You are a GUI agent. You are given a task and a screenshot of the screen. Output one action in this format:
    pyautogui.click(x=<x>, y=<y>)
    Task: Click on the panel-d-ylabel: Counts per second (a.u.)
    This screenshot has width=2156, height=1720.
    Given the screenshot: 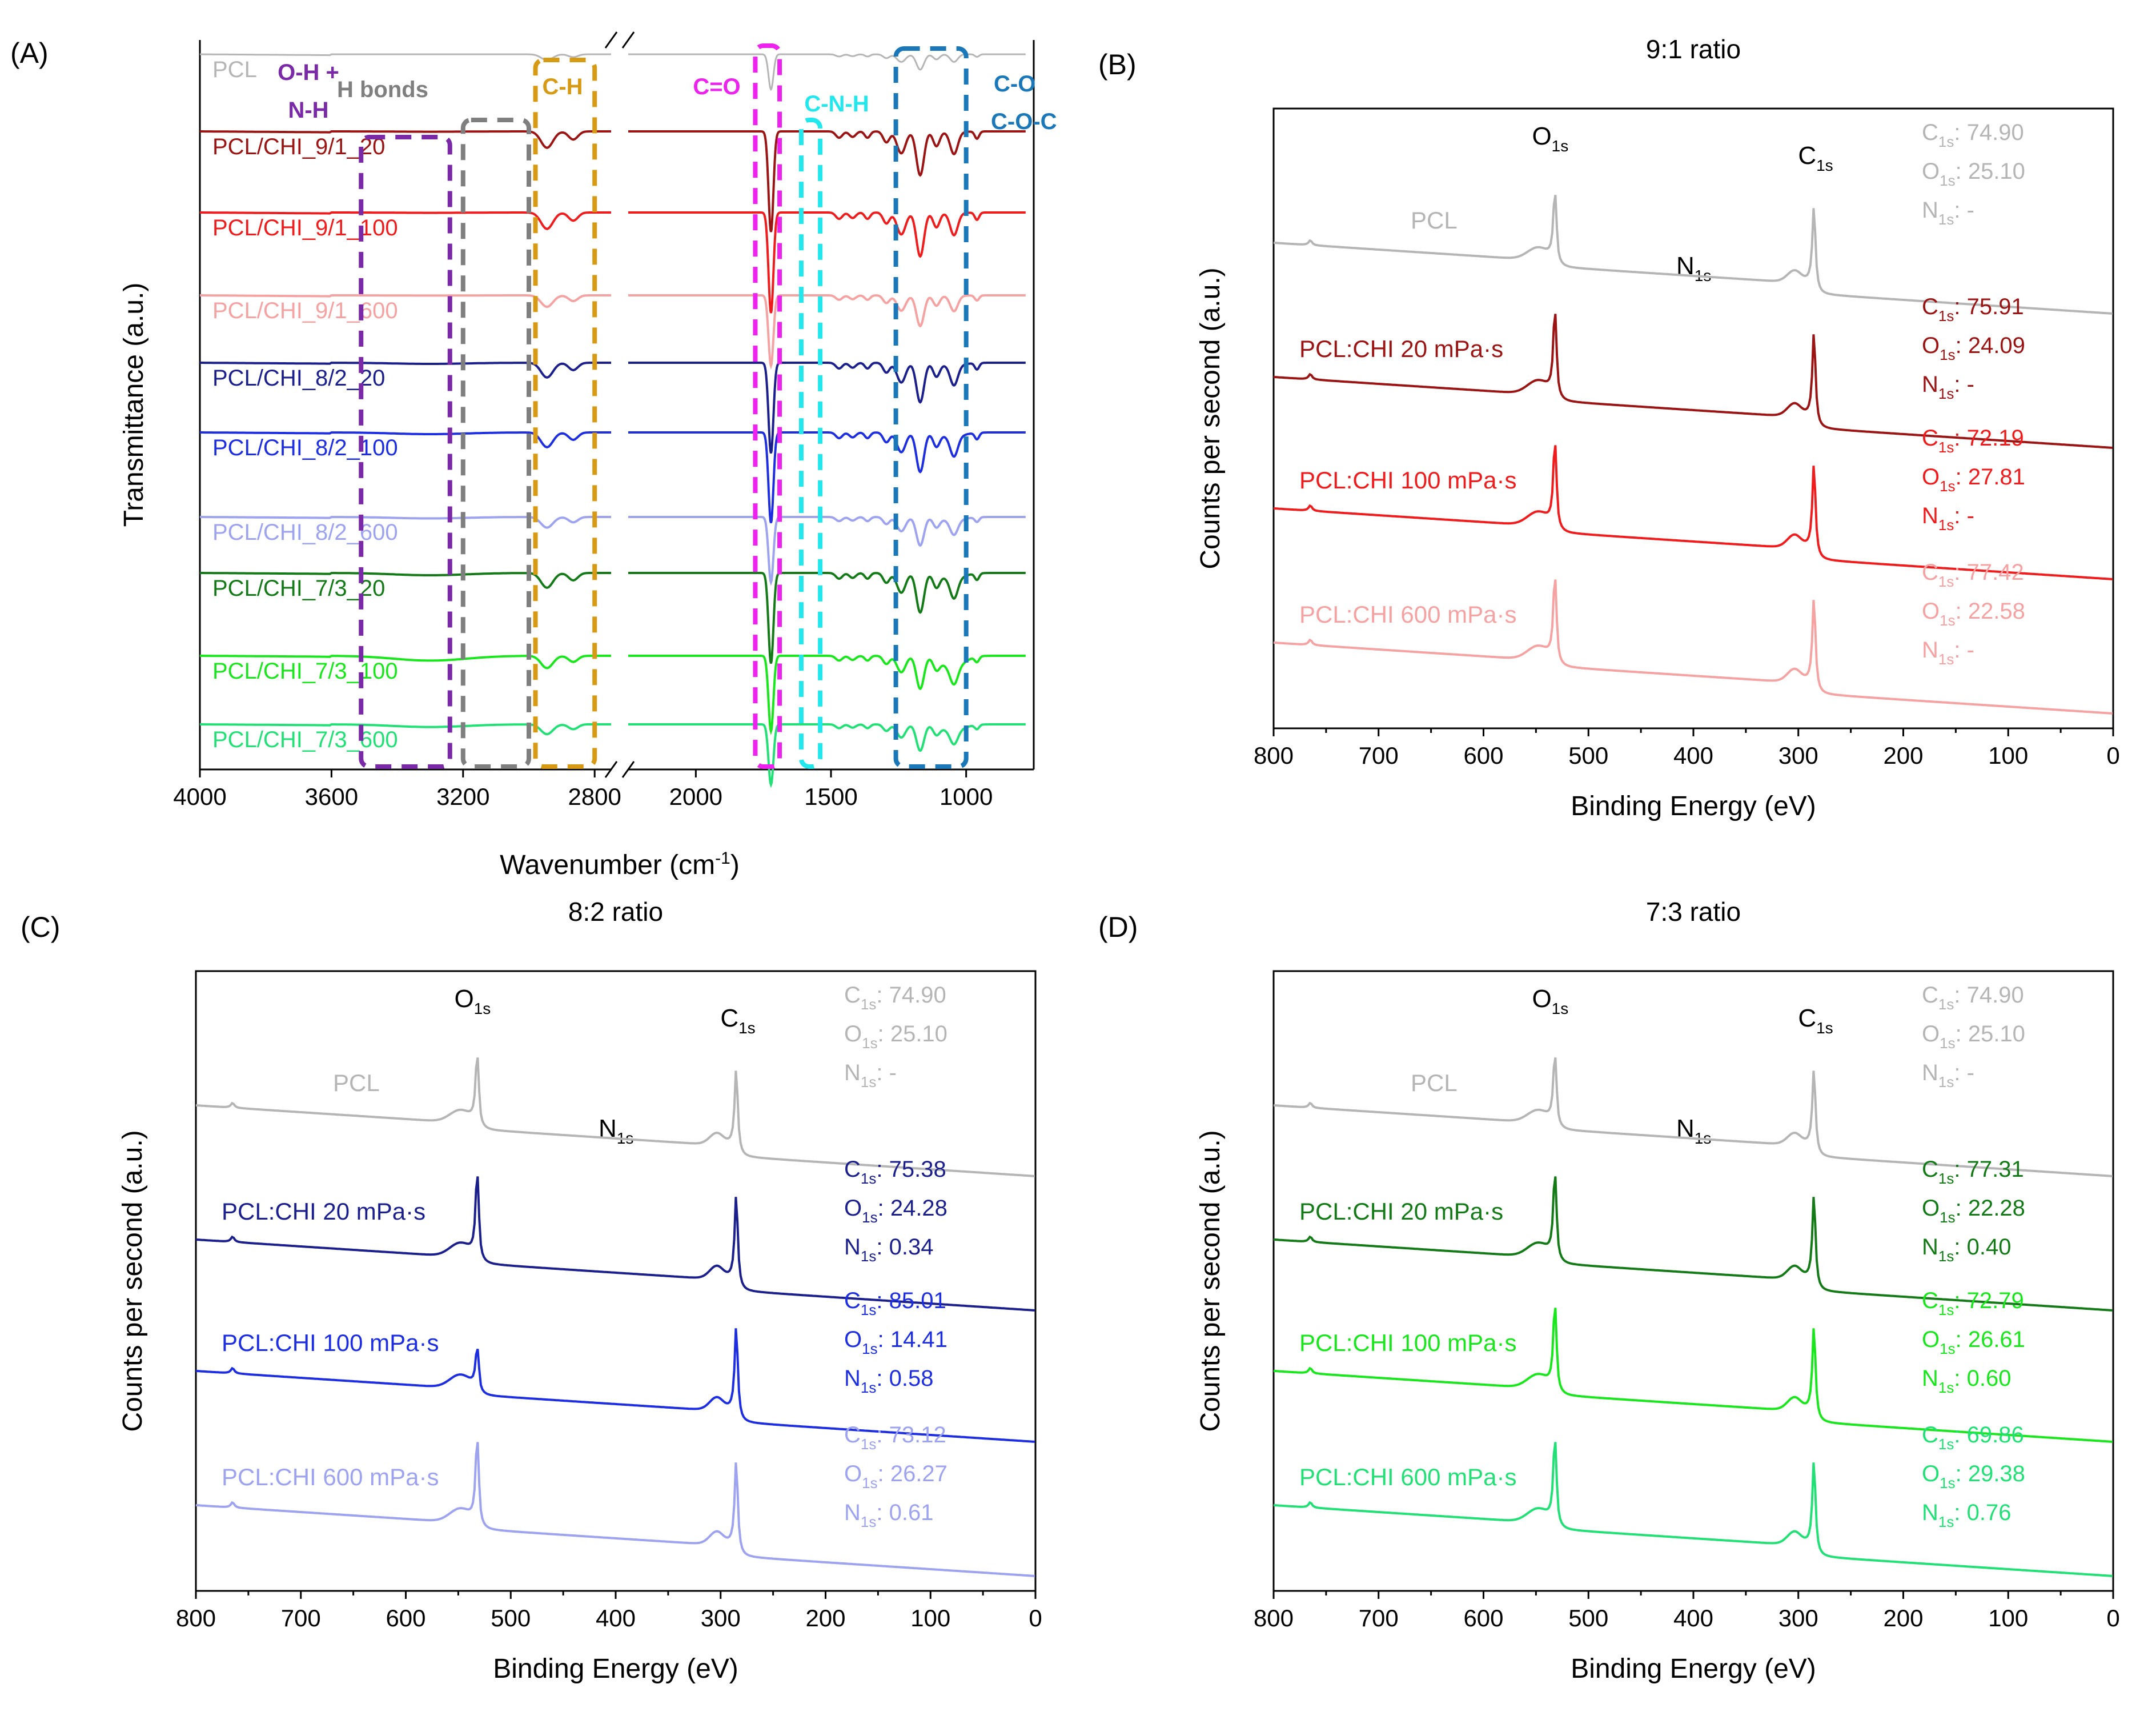 What is the action you would take?
    pyautogui.click(x=1210, y=1281)
    